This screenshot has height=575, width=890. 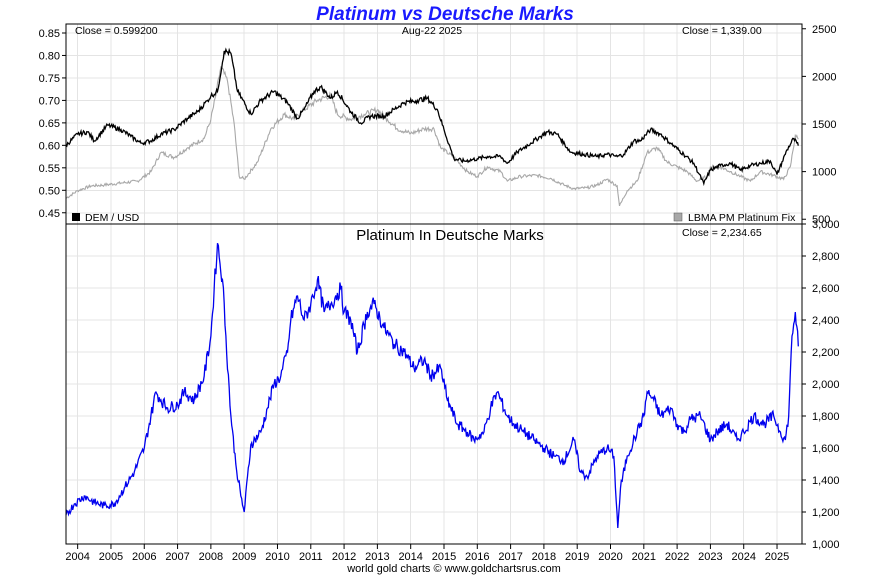 I want to click on x-tick-label: 2014, so click(x=410, y=557).